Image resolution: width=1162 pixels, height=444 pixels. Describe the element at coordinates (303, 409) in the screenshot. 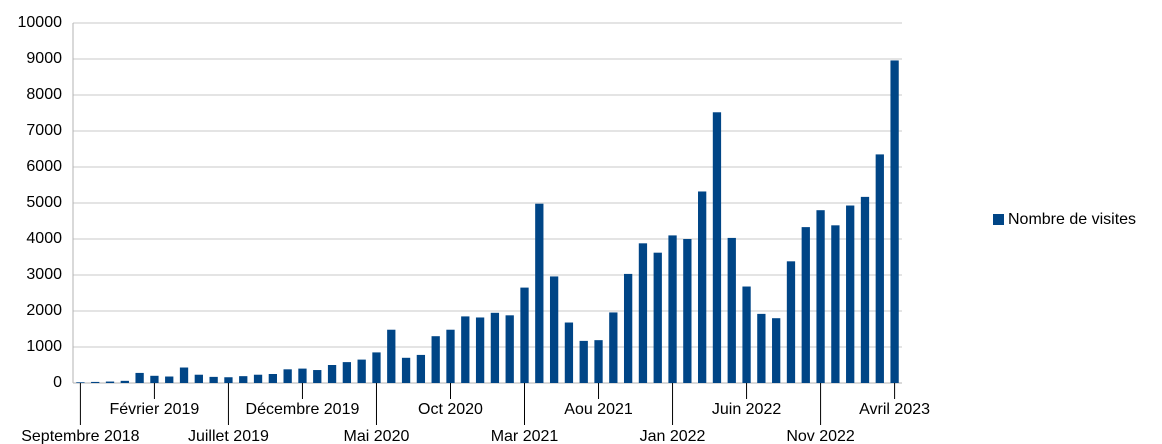

I see `x-tick-label: Décembre 2019` at that location.